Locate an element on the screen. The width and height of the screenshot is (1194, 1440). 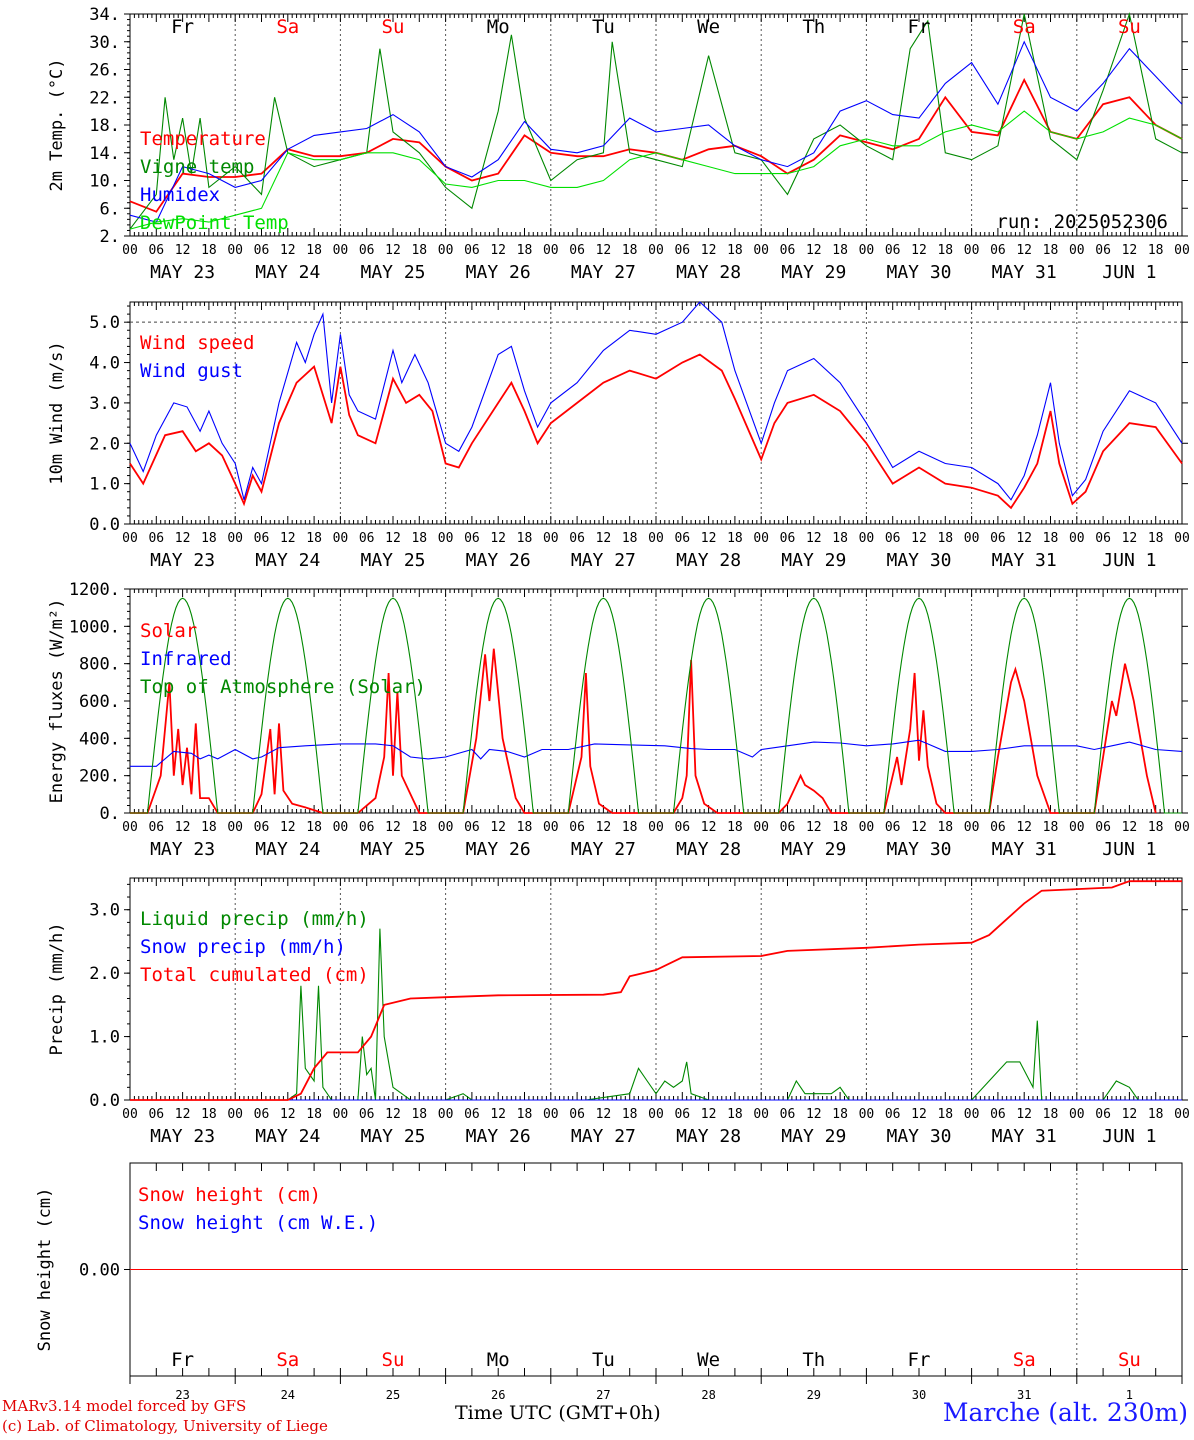
y-tick-label: 400. is located at coordinates (99, 739).